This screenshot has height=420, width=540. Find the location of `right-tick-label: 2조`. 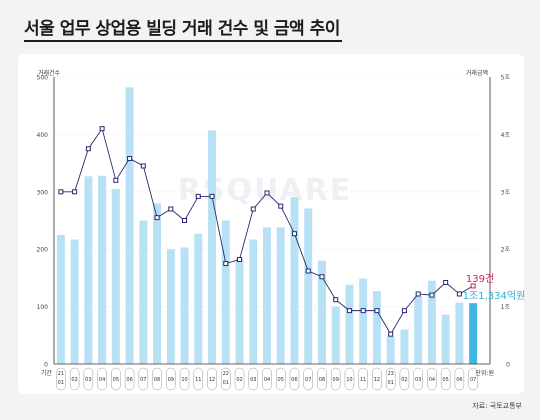

right-tick-label: 2조 is located at coordinates (506, 250).